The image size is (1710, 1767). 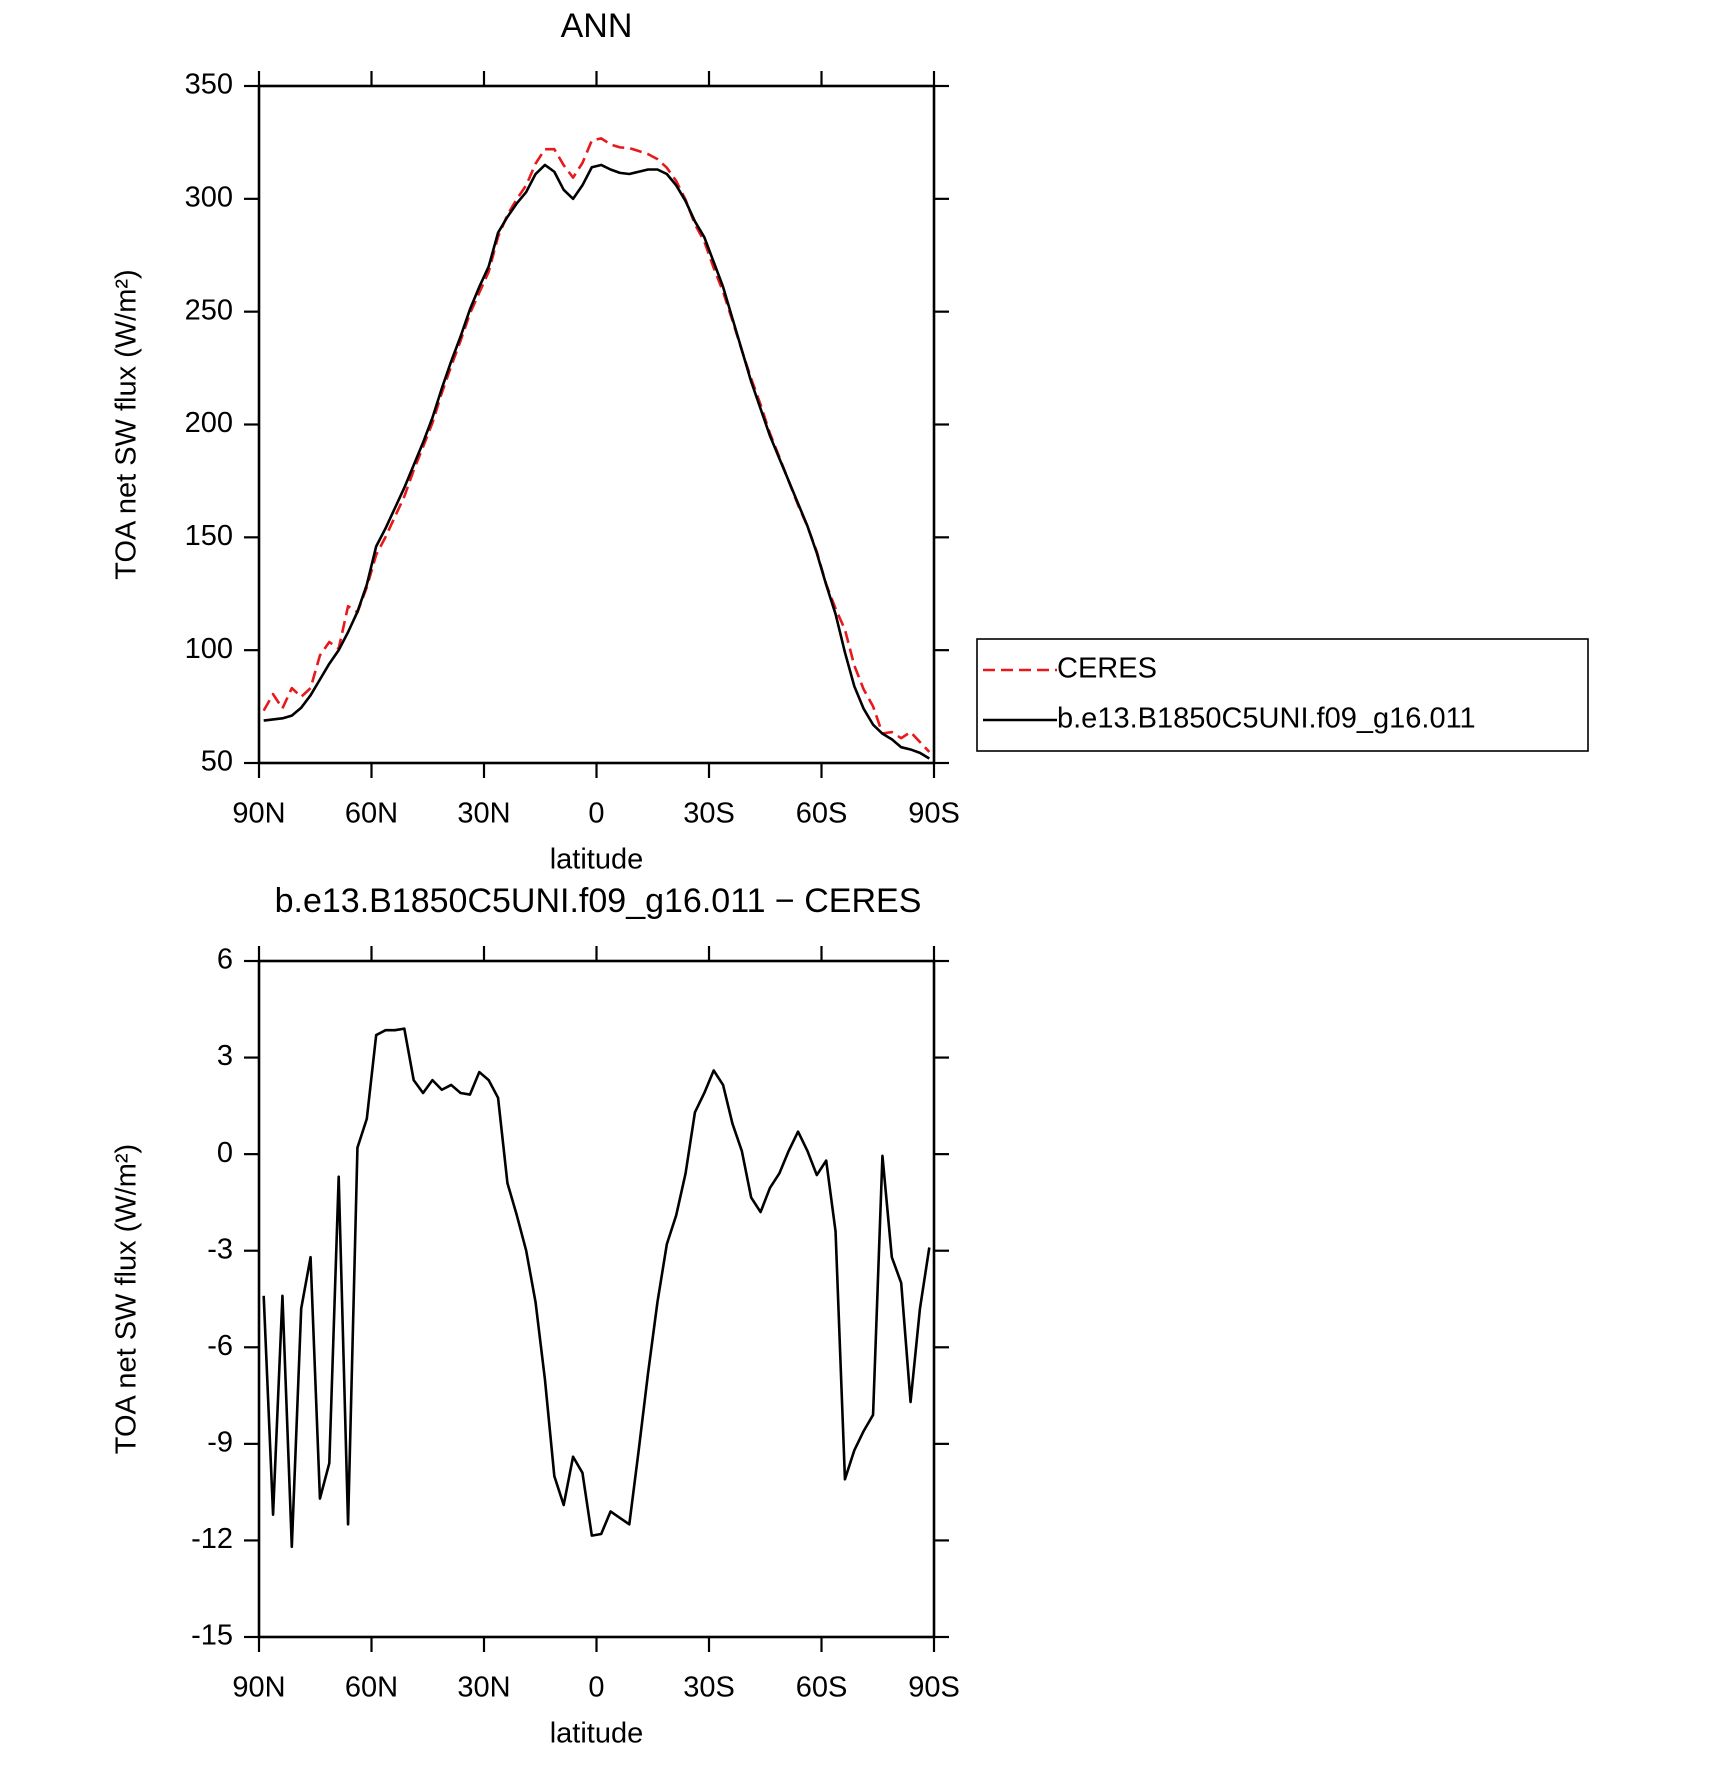 I want to click on y-tick-label: 150, so click(x=209, y=536).